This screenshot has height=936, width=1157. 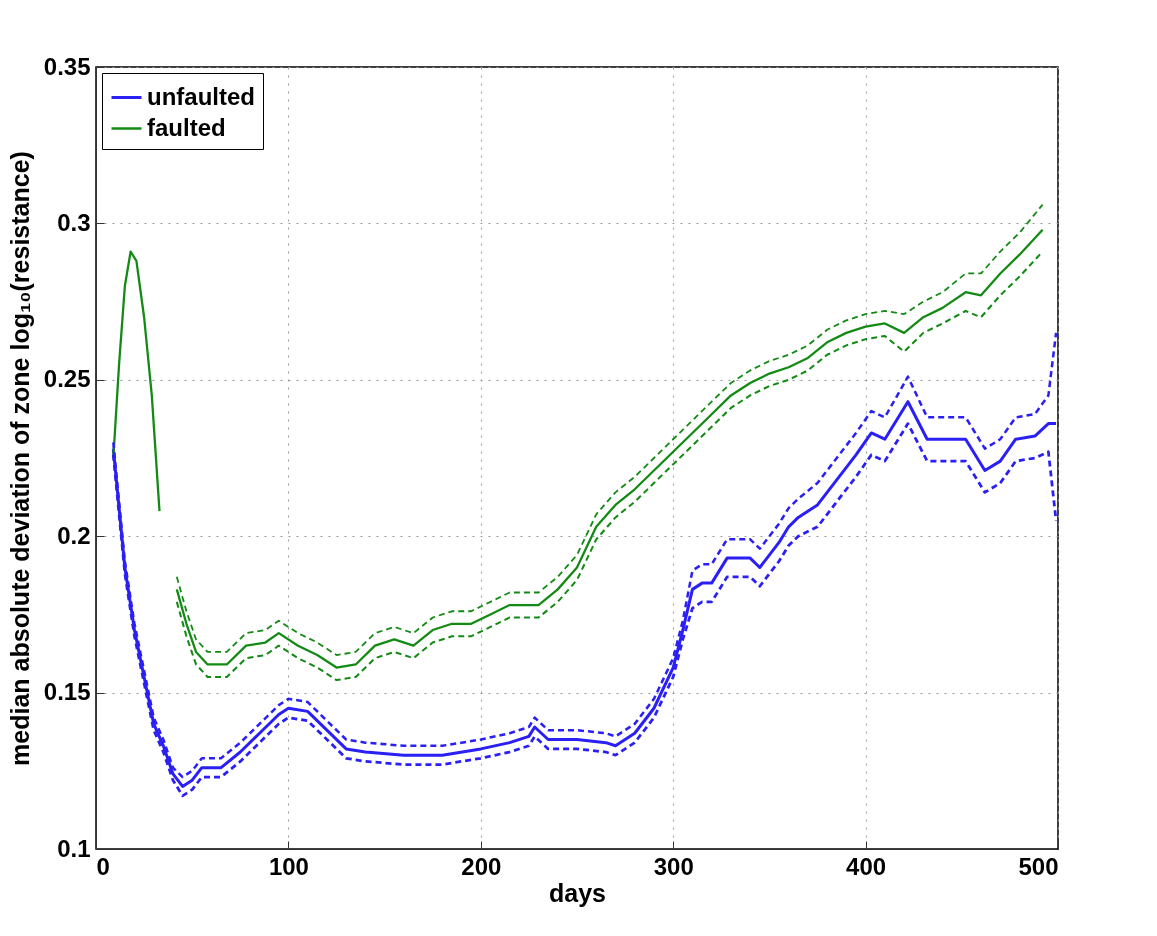 What do you see at coordinates (19, 458) in the screenshot?
I see `y-axis-title: median absolute deviation of zone log₁₀(resistance)` at bounding box center [19, 458].